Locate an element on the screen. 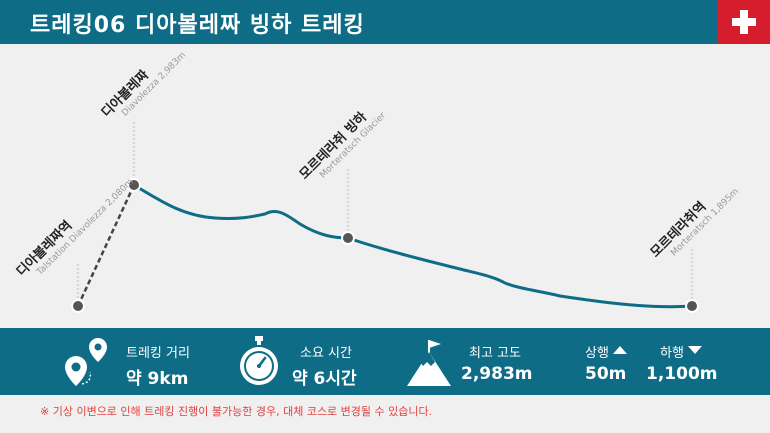 The image size is (770, 433). stat-altitude-label: 최고 고도 is located at coordinates (495, 353).